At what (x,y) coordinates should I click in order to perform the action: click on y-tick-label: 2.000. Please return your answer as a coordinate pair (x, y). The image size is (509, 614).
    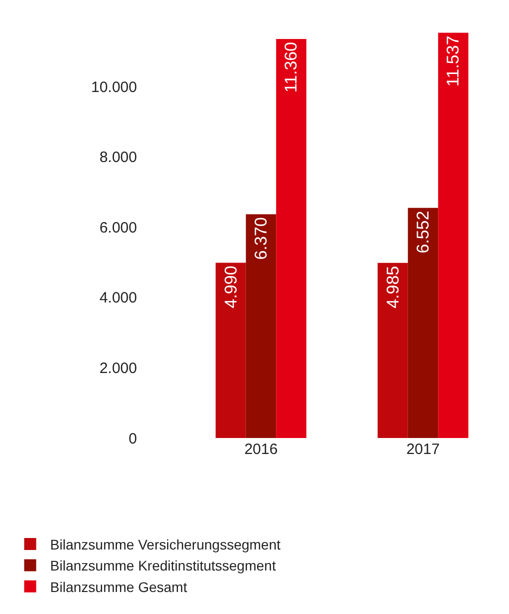
    Looking at the image, I should click on (118, 368).